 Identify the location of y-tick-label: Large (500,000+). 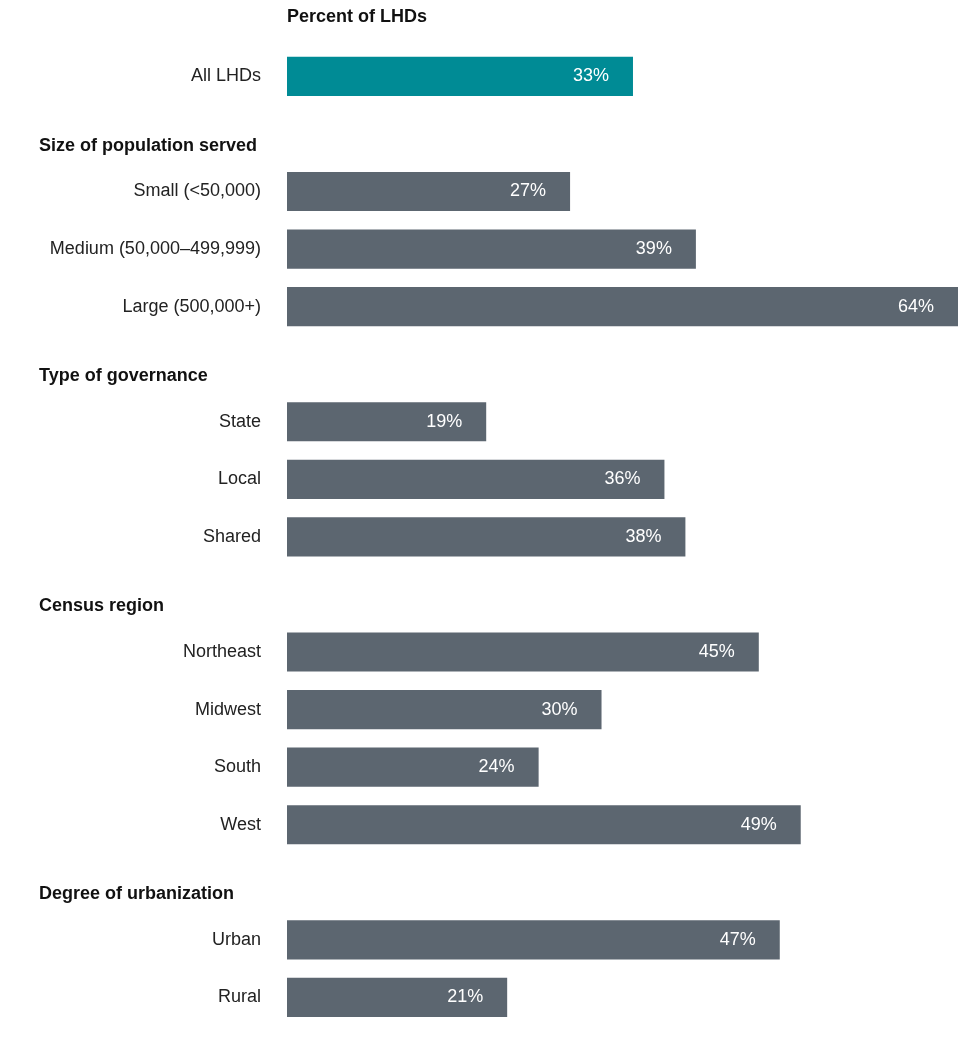
(191, 305).